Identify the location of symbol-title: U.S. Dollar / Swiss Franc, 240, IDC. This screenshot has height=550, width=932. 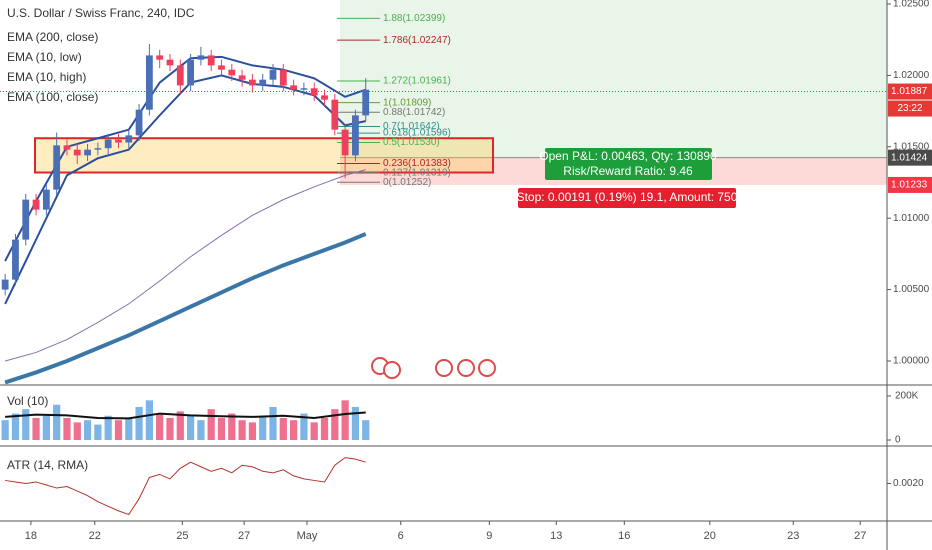
(101, 13).